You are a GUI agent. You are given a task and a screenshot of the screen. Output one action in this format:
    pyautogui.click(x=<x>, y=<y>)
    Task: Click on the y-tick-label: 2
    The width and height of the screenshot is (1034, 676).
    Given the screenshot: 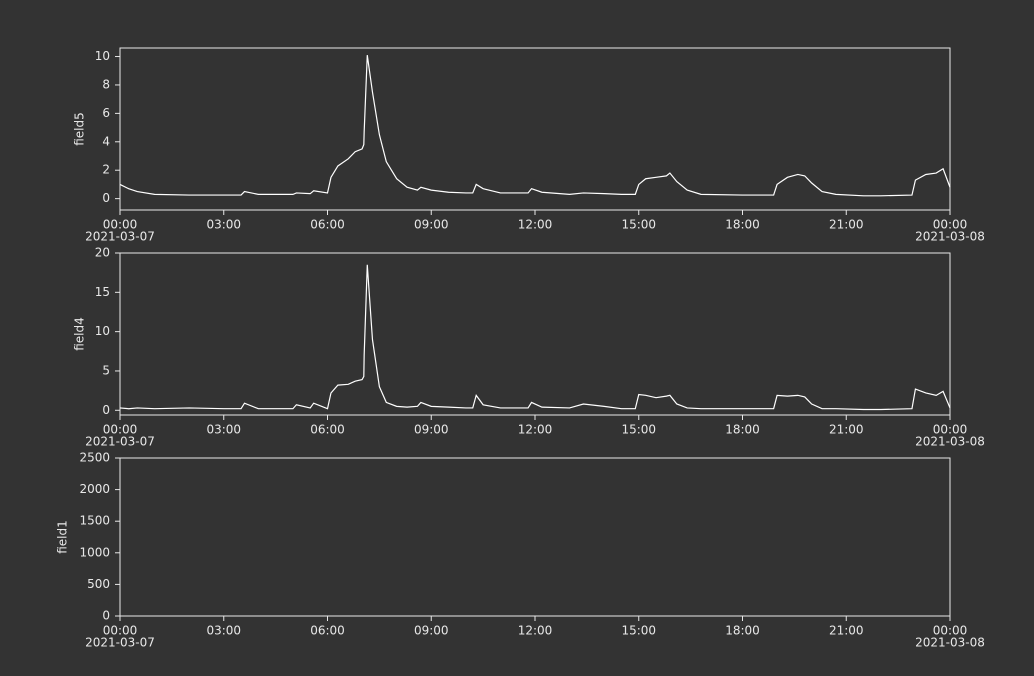 What is the action you would take?
    pyautogui.click(x=106, y=170)
    